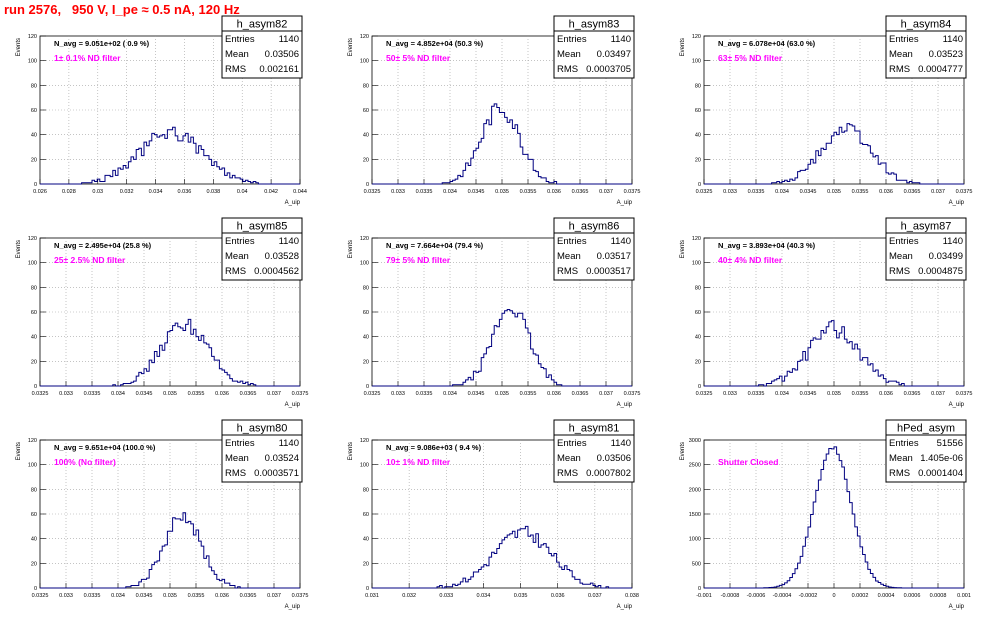 The height and width of the screenshot is (622, 996). What do you see at coordinates (756, 596) in the screenshot?
I see `x-tick-label: -0.0006` at bounding box center [756, 596].